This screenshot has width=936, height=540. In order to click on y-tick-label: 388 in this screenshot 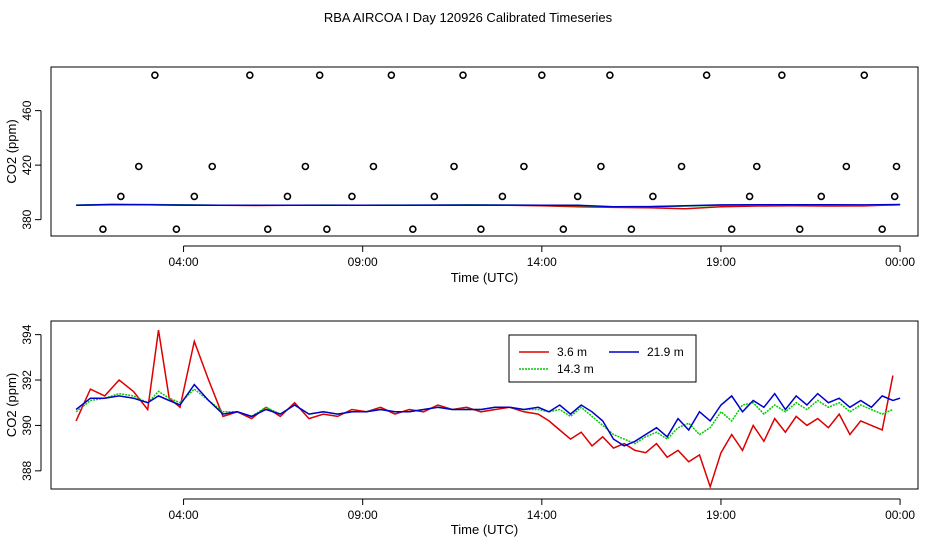, I will do `click(27, 471)`.